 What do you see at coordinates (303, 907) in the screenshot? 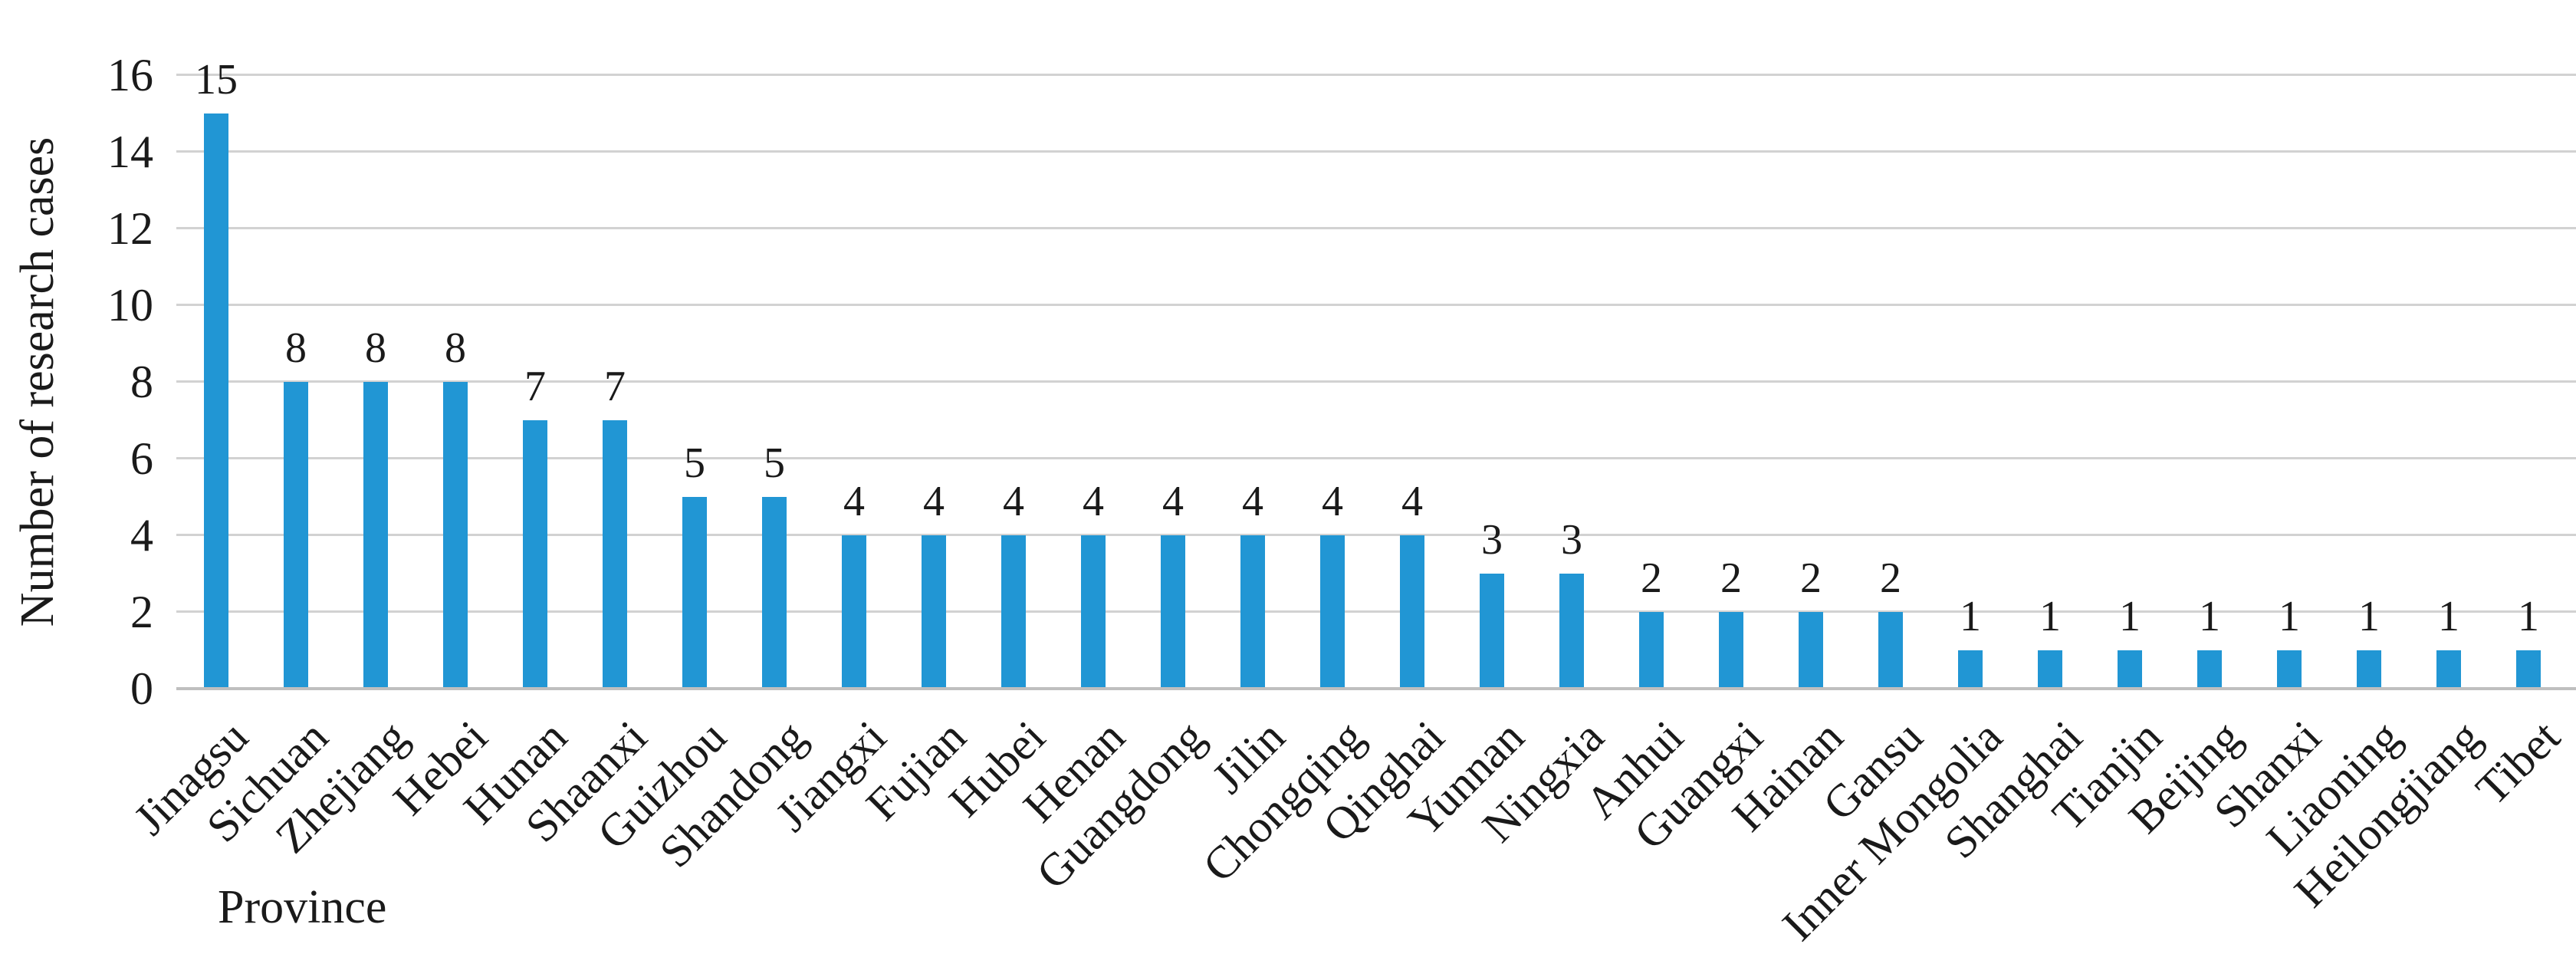
I see `x-axis-title: Province` at bounding box center [303, 907].